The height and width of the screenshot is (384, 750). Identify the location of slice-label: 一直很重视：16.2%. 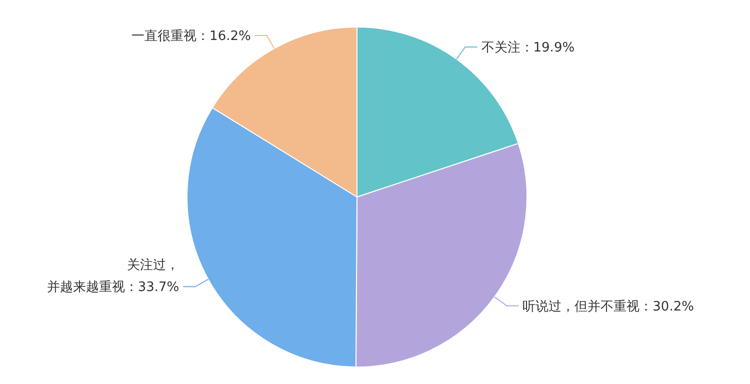
(191, 36).